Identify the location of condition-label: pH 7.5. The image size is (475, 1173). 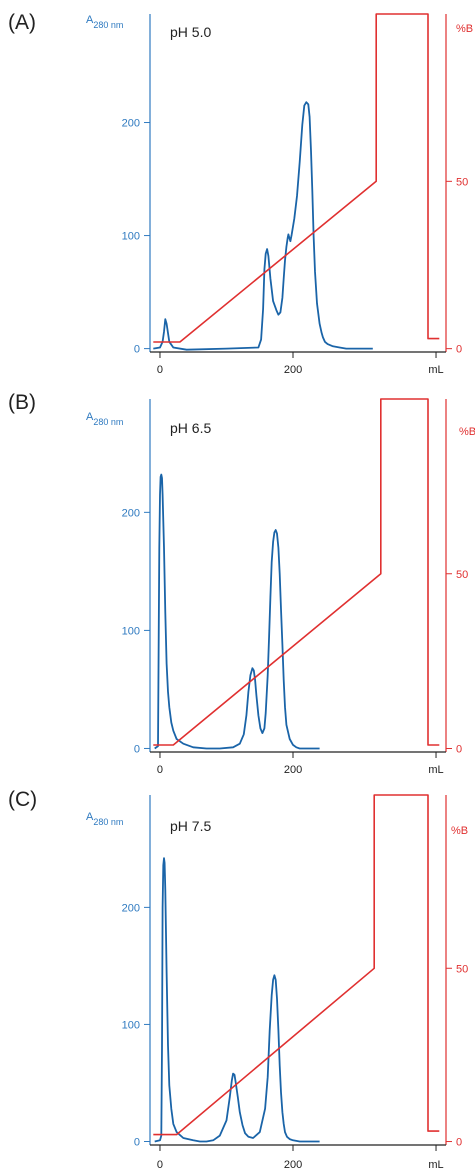
(190, 826).